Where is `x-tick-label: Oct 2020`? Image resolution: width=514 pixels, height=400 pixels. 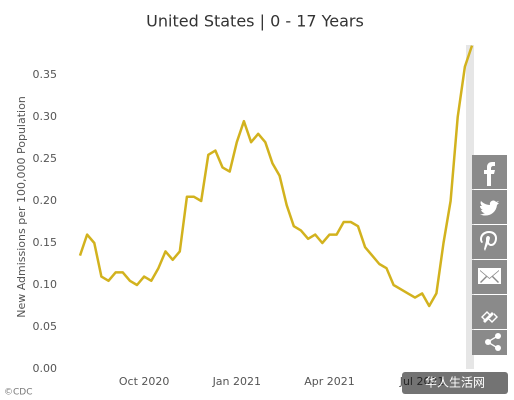
x-tick-label: Oct 2020 is located at coordinates (144, 381).